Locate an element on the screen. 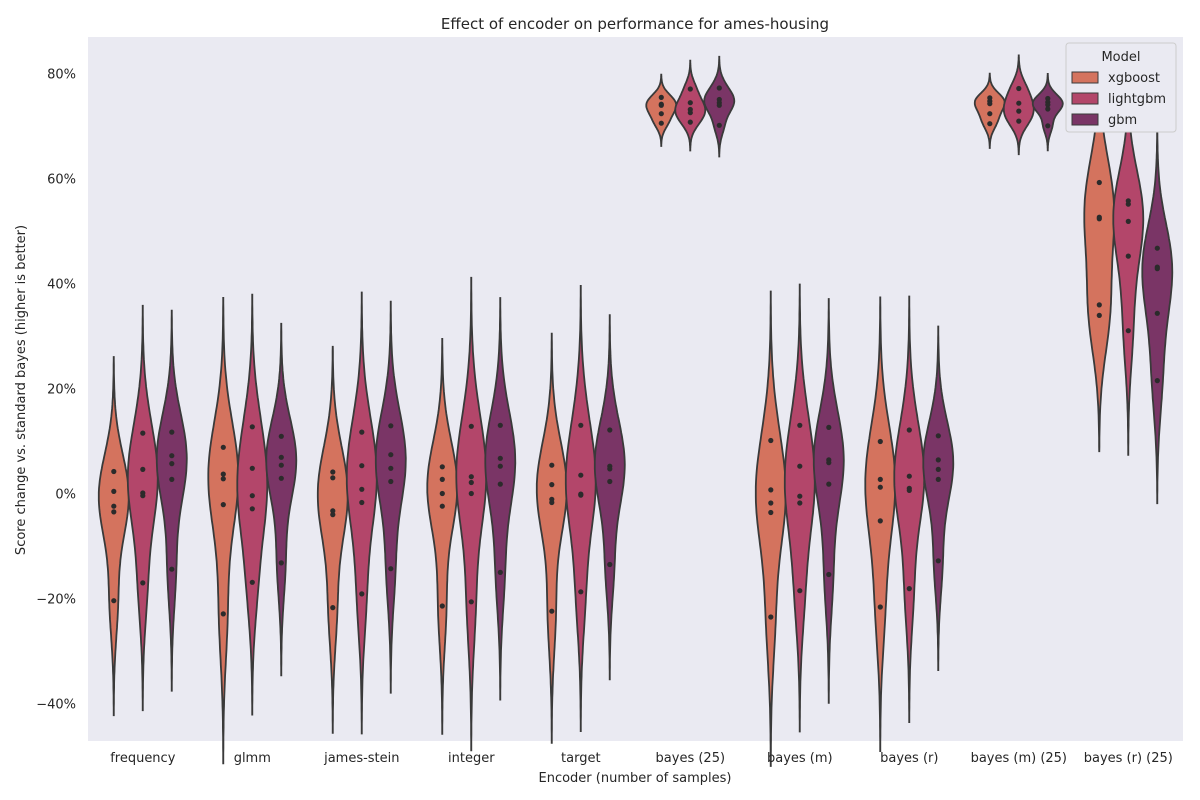 This screenshot has height=800, width=1200. legend-box is located at coordinates (1121, 87).